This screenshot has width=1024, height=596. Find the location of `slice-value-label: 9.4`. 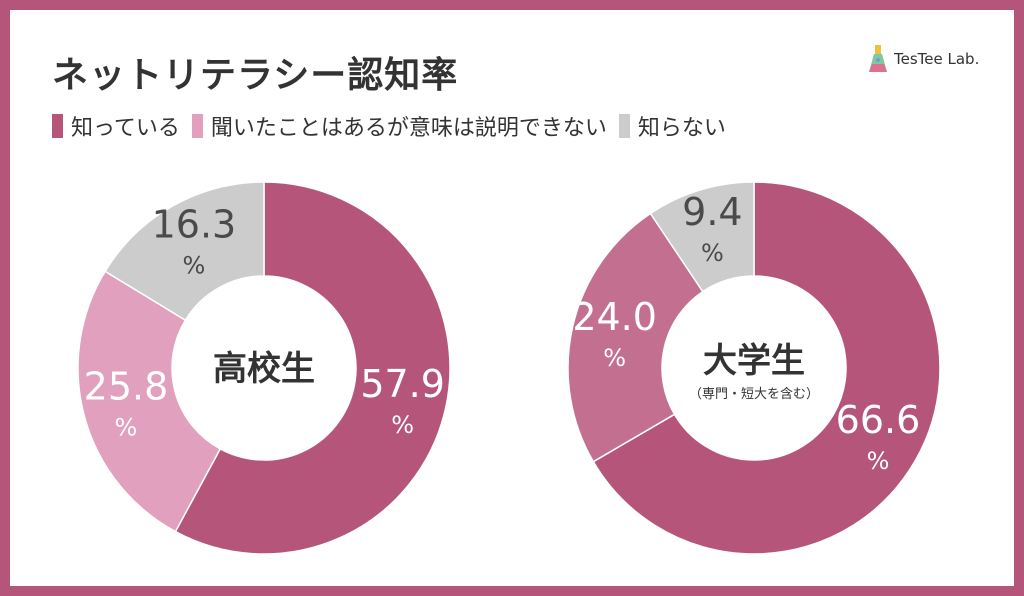

slice-value-label: 9.4 is located at coordinates (712, 212).